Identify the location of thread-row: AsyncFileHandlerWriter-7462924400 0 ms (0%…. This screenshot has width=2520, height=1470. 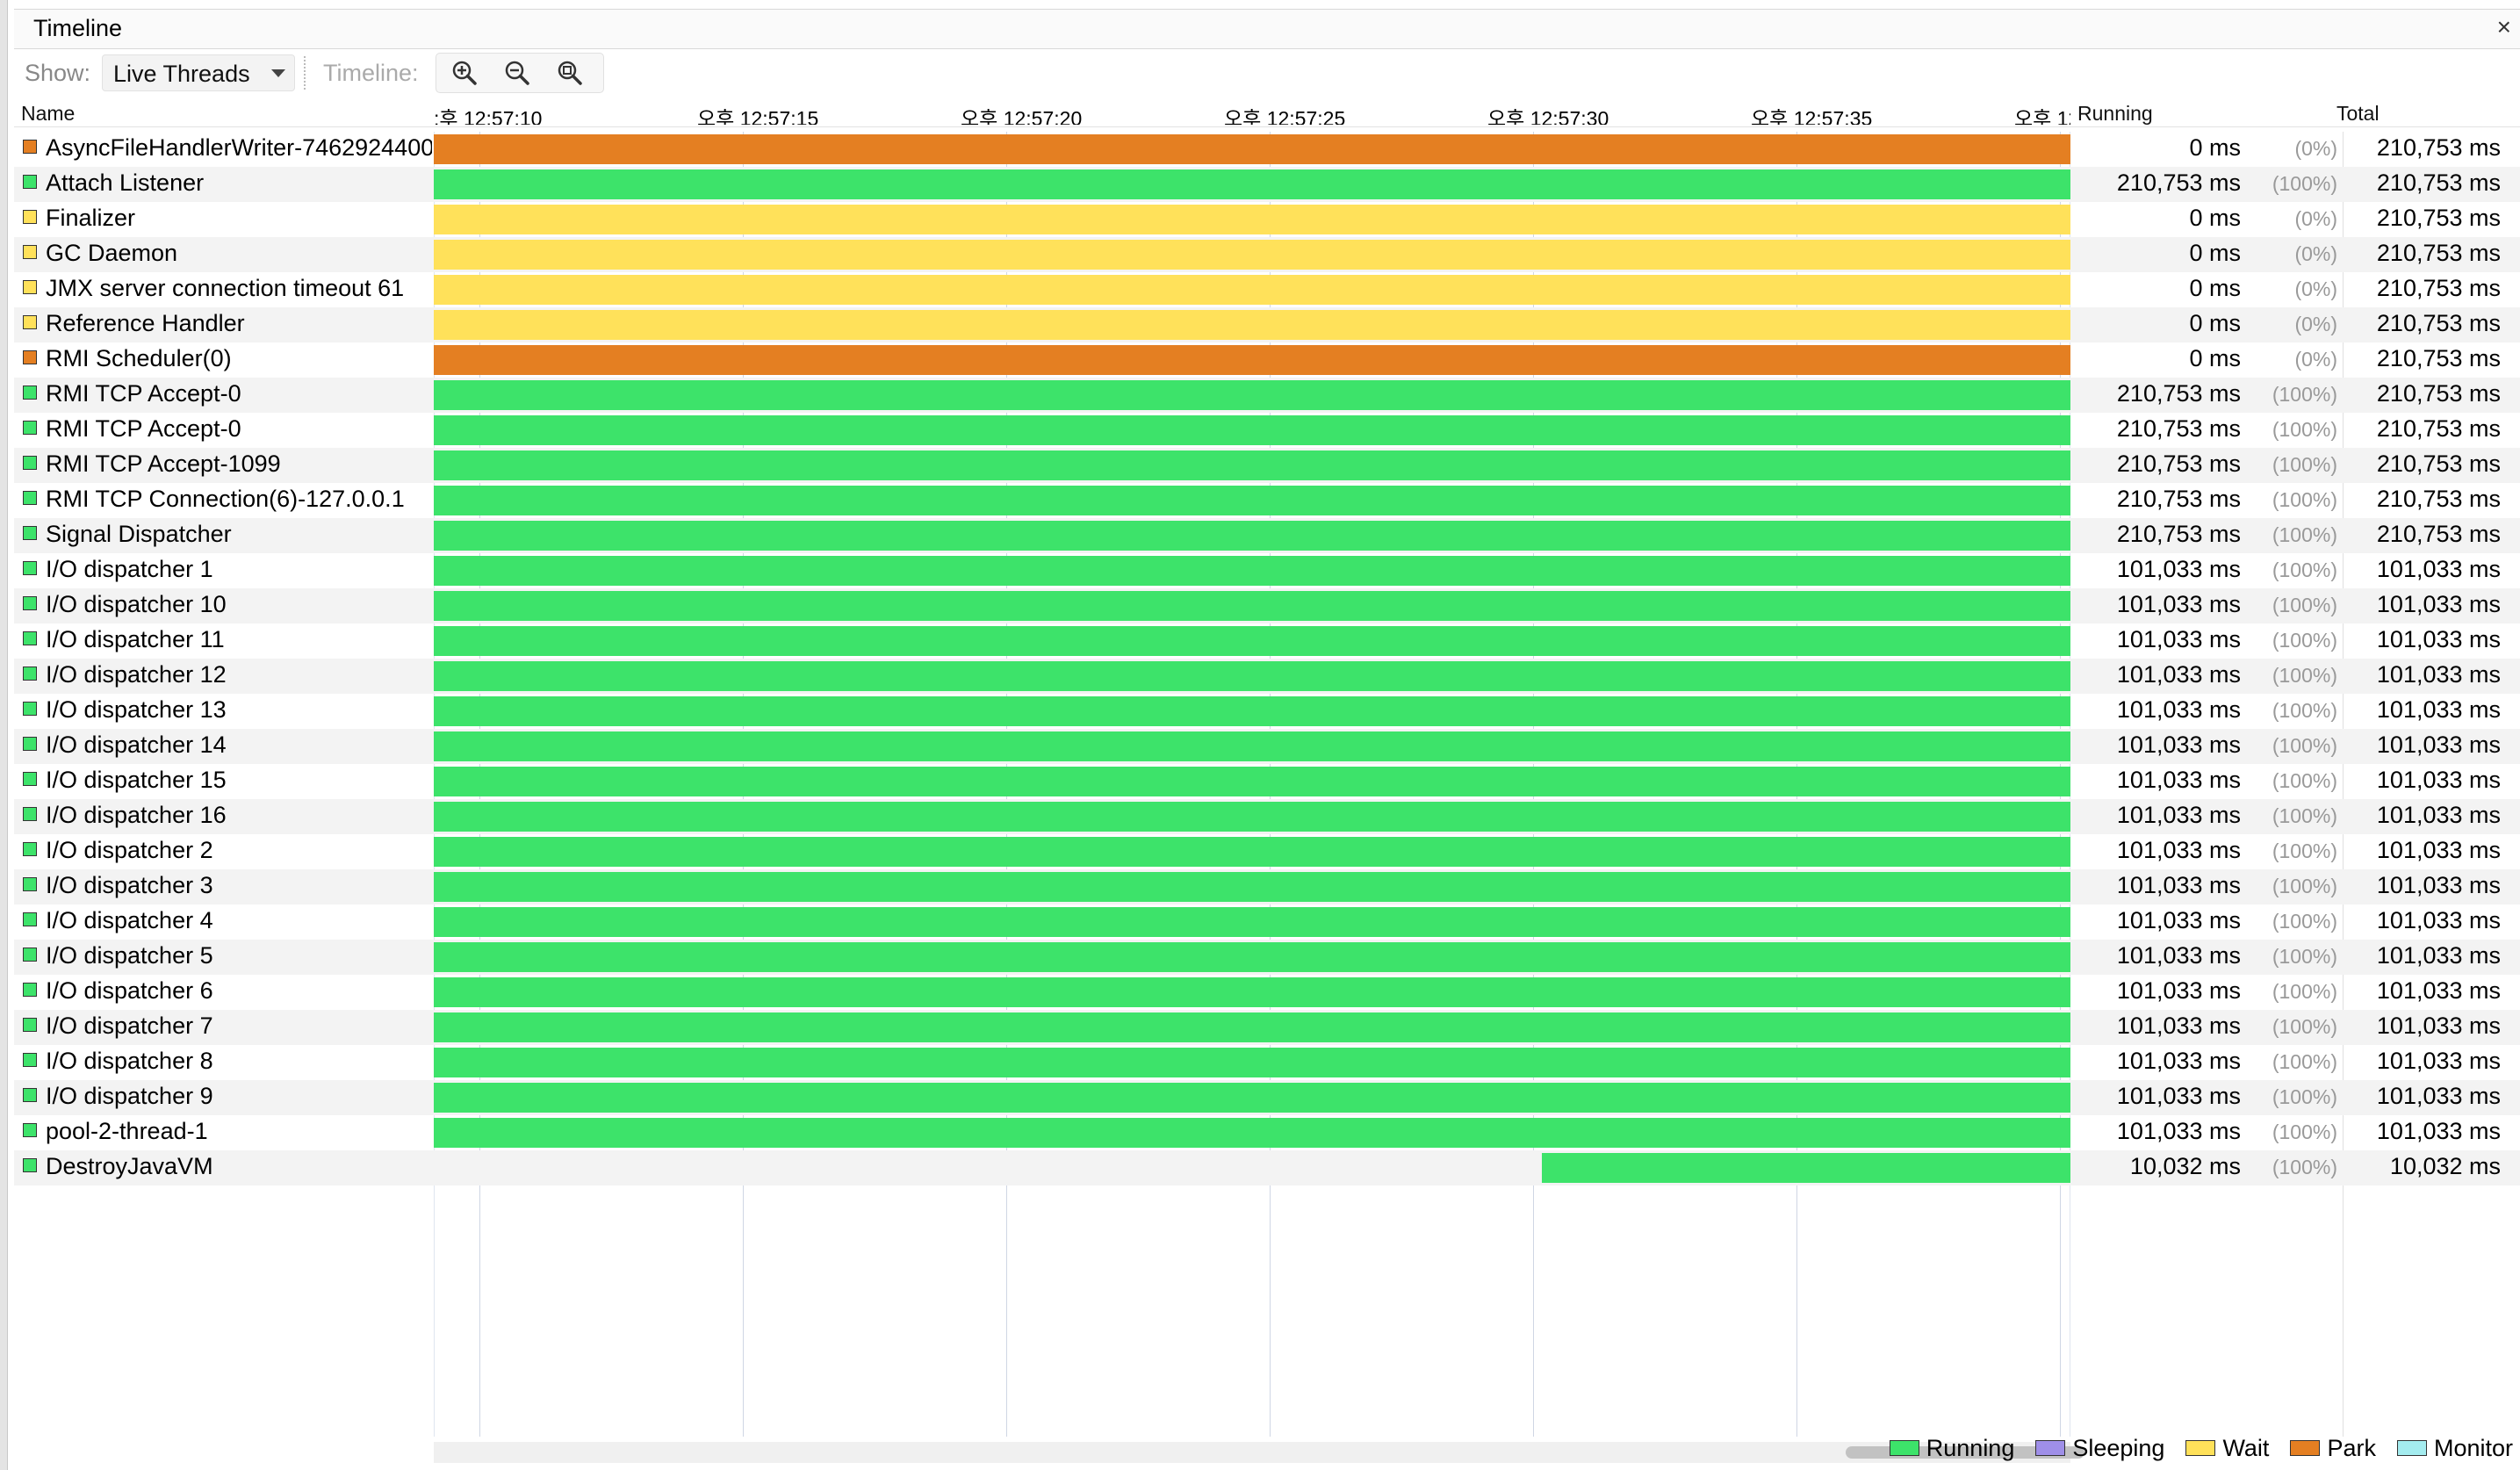
(1267, 149).